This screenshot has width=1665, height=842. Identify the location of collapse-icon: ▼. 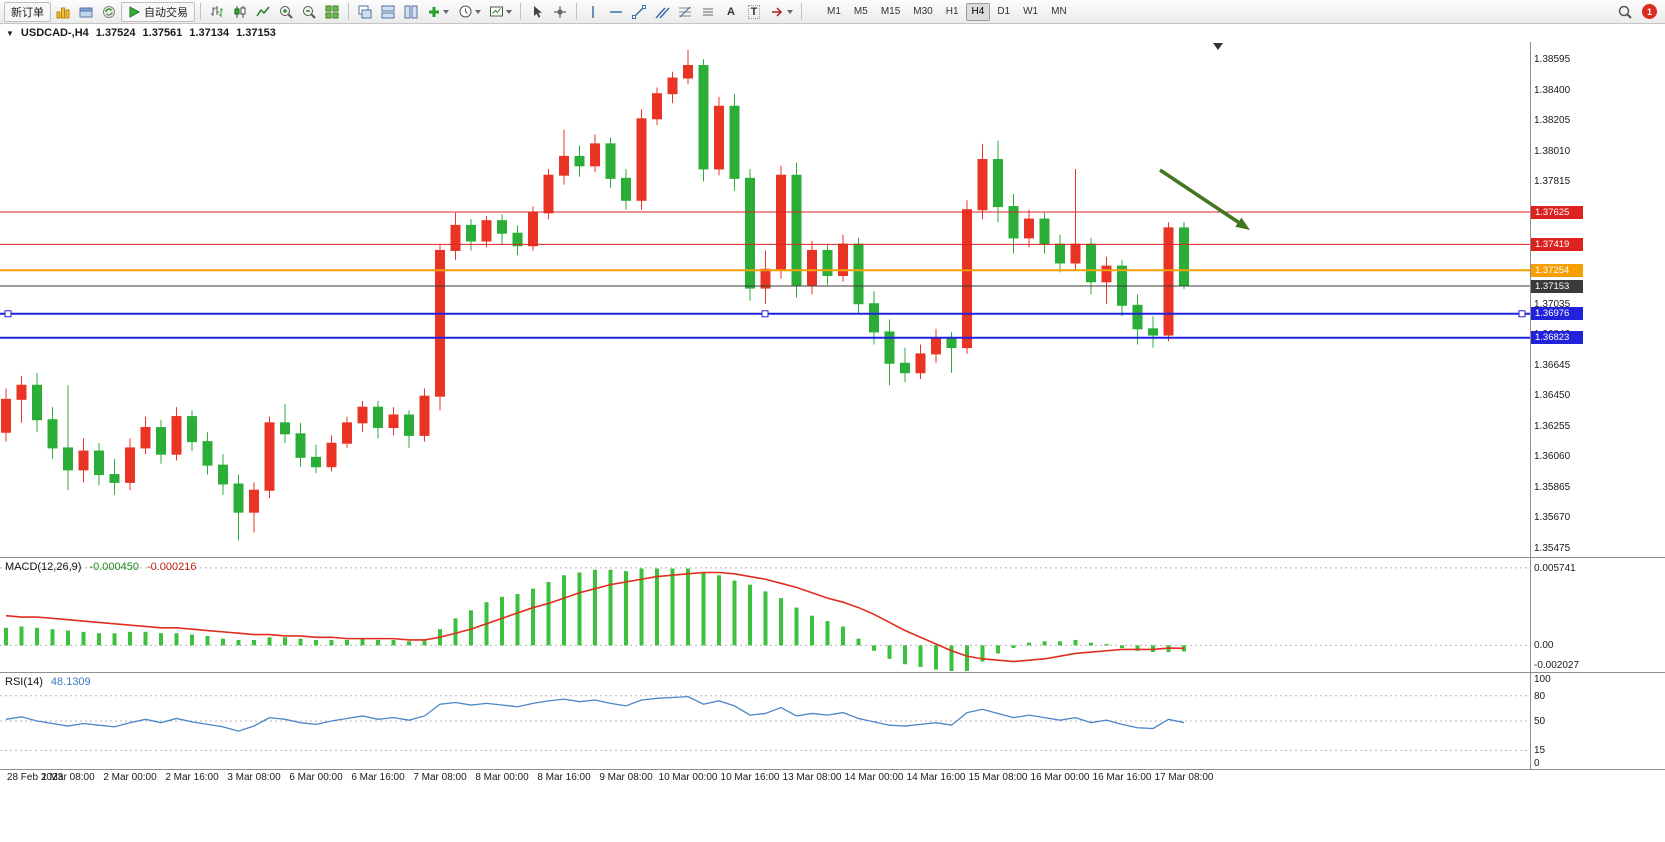
(10, 33).